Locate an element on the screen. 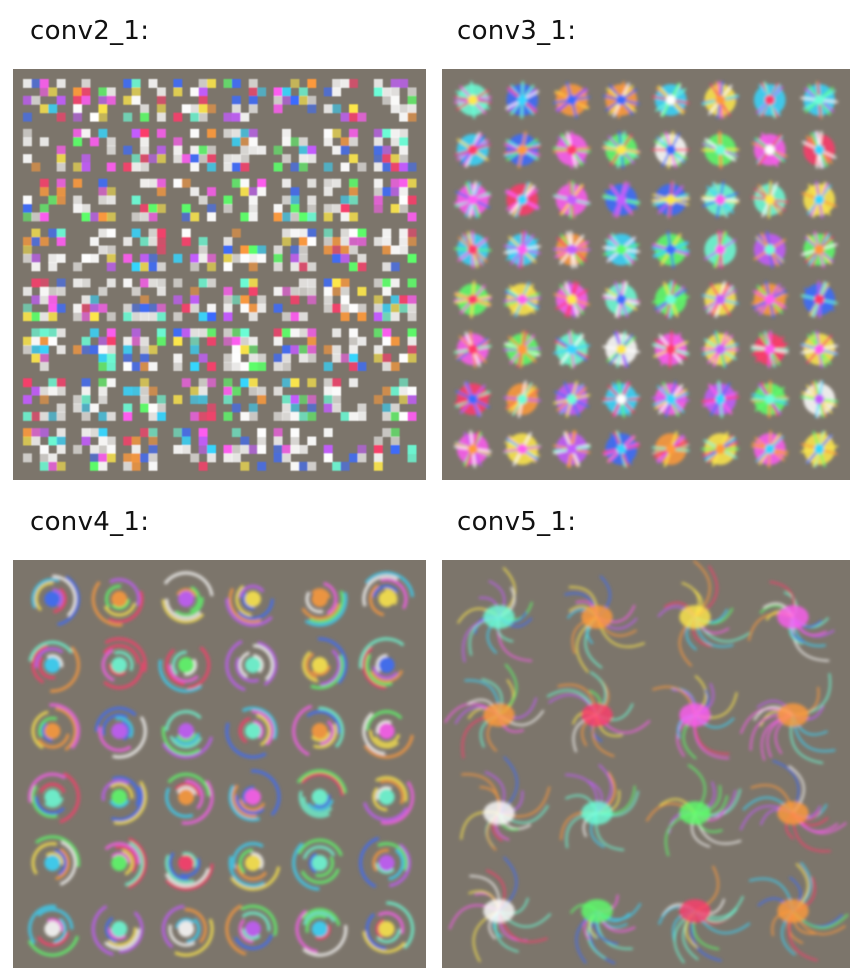 The height and width of the screenshot is (971, 854). label-conv5-1: conv5_1: is located at coordinates (517, 522).